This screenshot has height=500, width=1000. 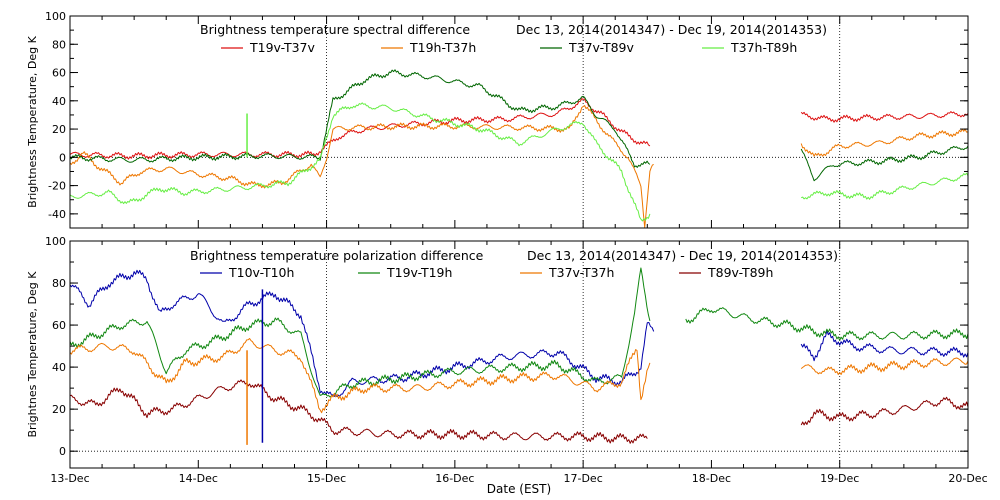 I want to click on series-line-t37v-t89v-seg1, so click(x=884, y=163).